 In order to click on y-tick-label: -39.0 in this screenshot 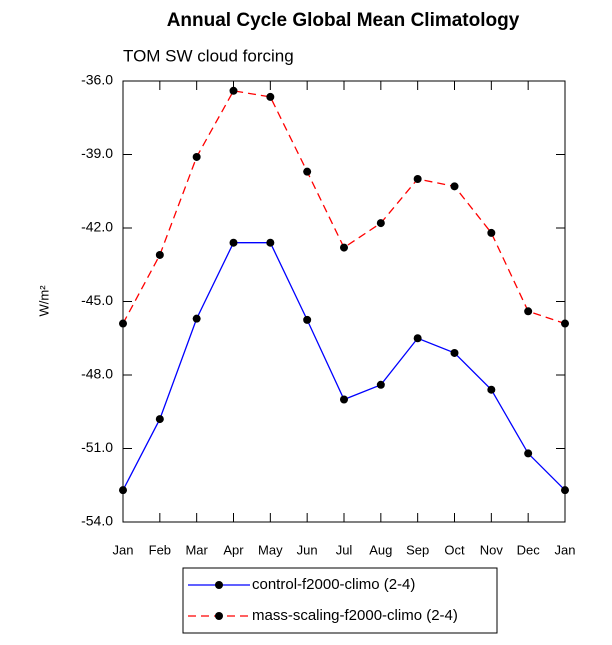, I will do `click(97, 153)`.